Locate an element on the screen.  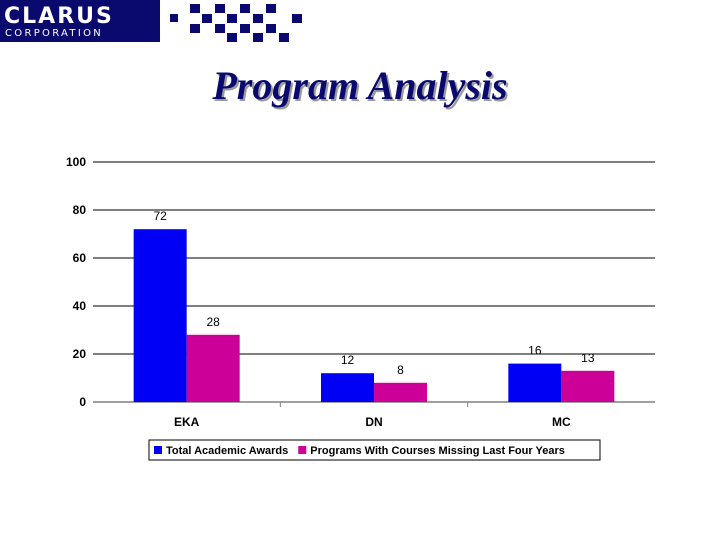
logo-block: CLARUS CORPORATION is located at coordinates (80, 21).